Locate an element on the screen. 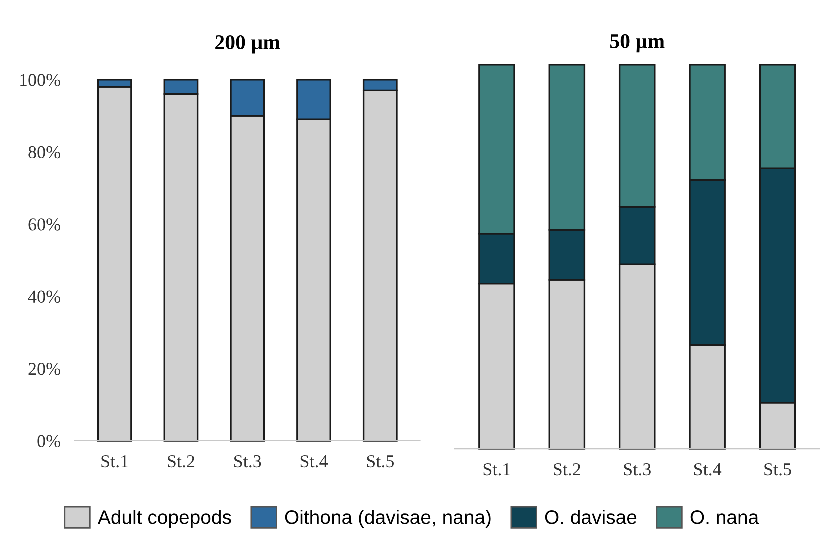 Image resolution: width=824 pixels, height=535 pixels. y-tick-label: 100% is located at coordinates (40, 80).